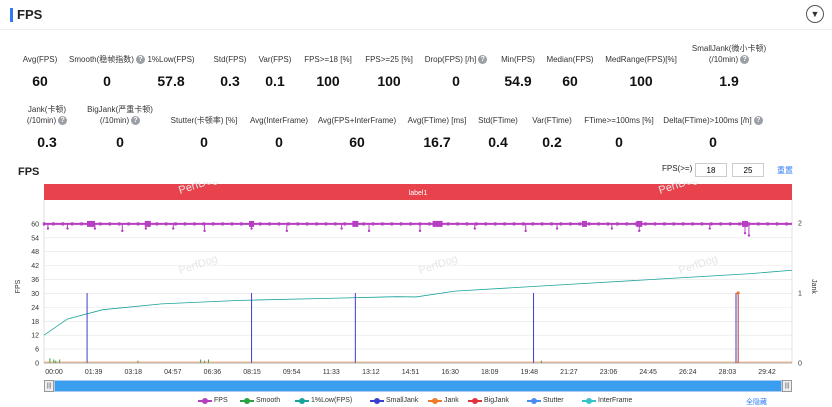 Image resolution: width=832 pixels, height=407 pixels. What do you see at coordinates (35, 322) in the screenshot?
I see `y-tick-label: 18` at bounding box center [35, 322].